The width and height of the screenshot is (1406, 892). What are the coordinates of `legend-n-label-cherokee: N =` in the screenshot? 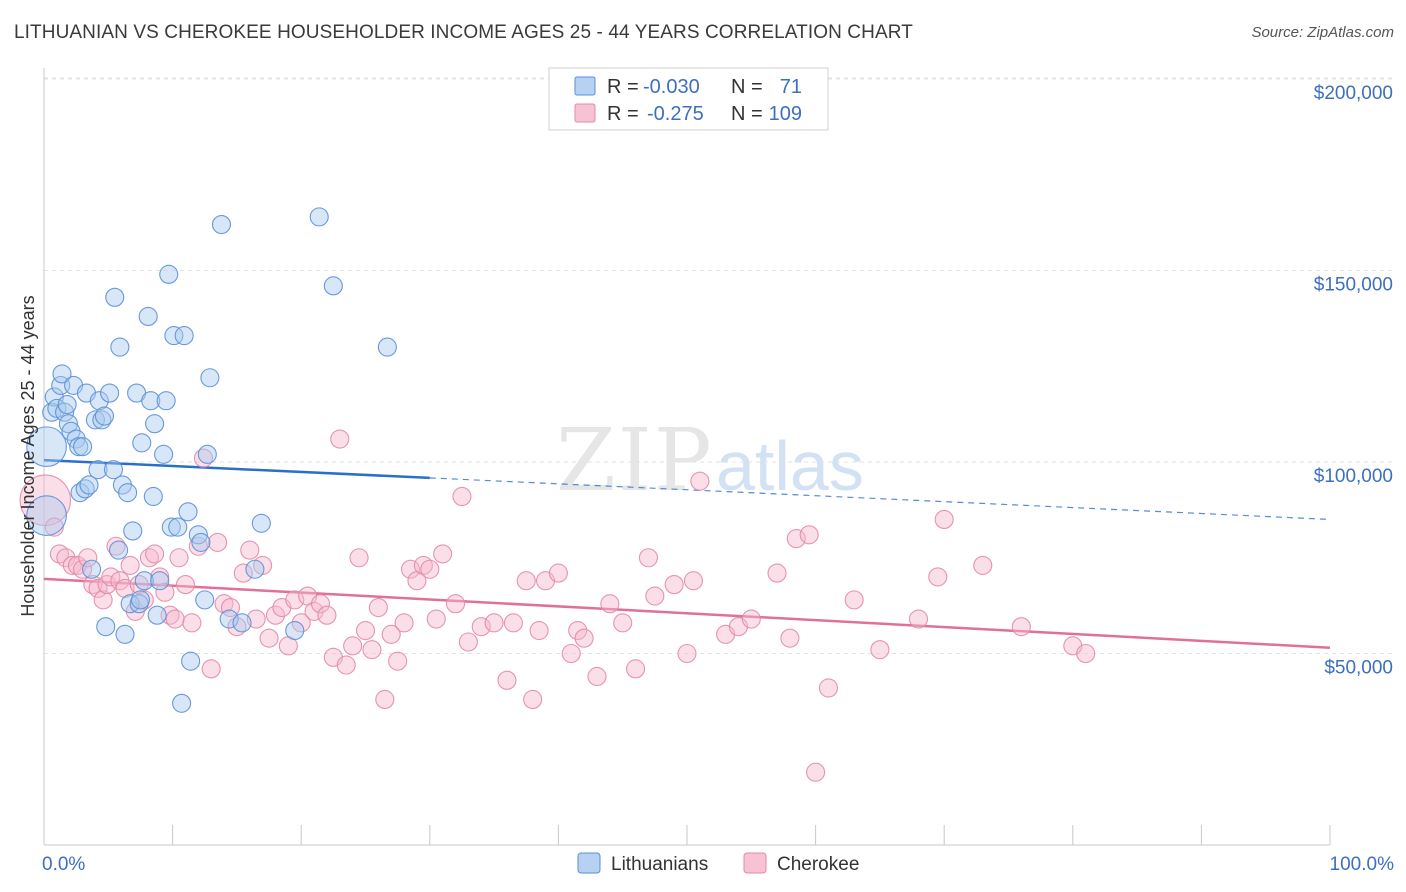 It's located at (747, 114).